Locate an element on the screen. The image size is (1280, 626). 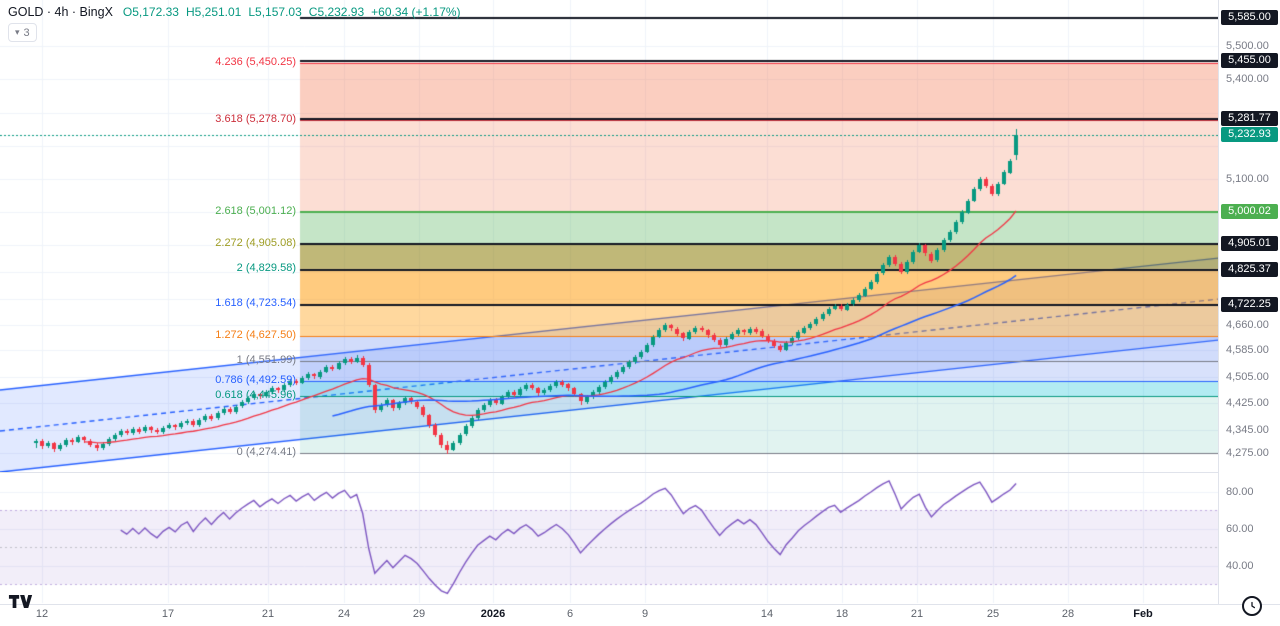
time-axis-tick: Feb is located at coordinates (1143, 614).